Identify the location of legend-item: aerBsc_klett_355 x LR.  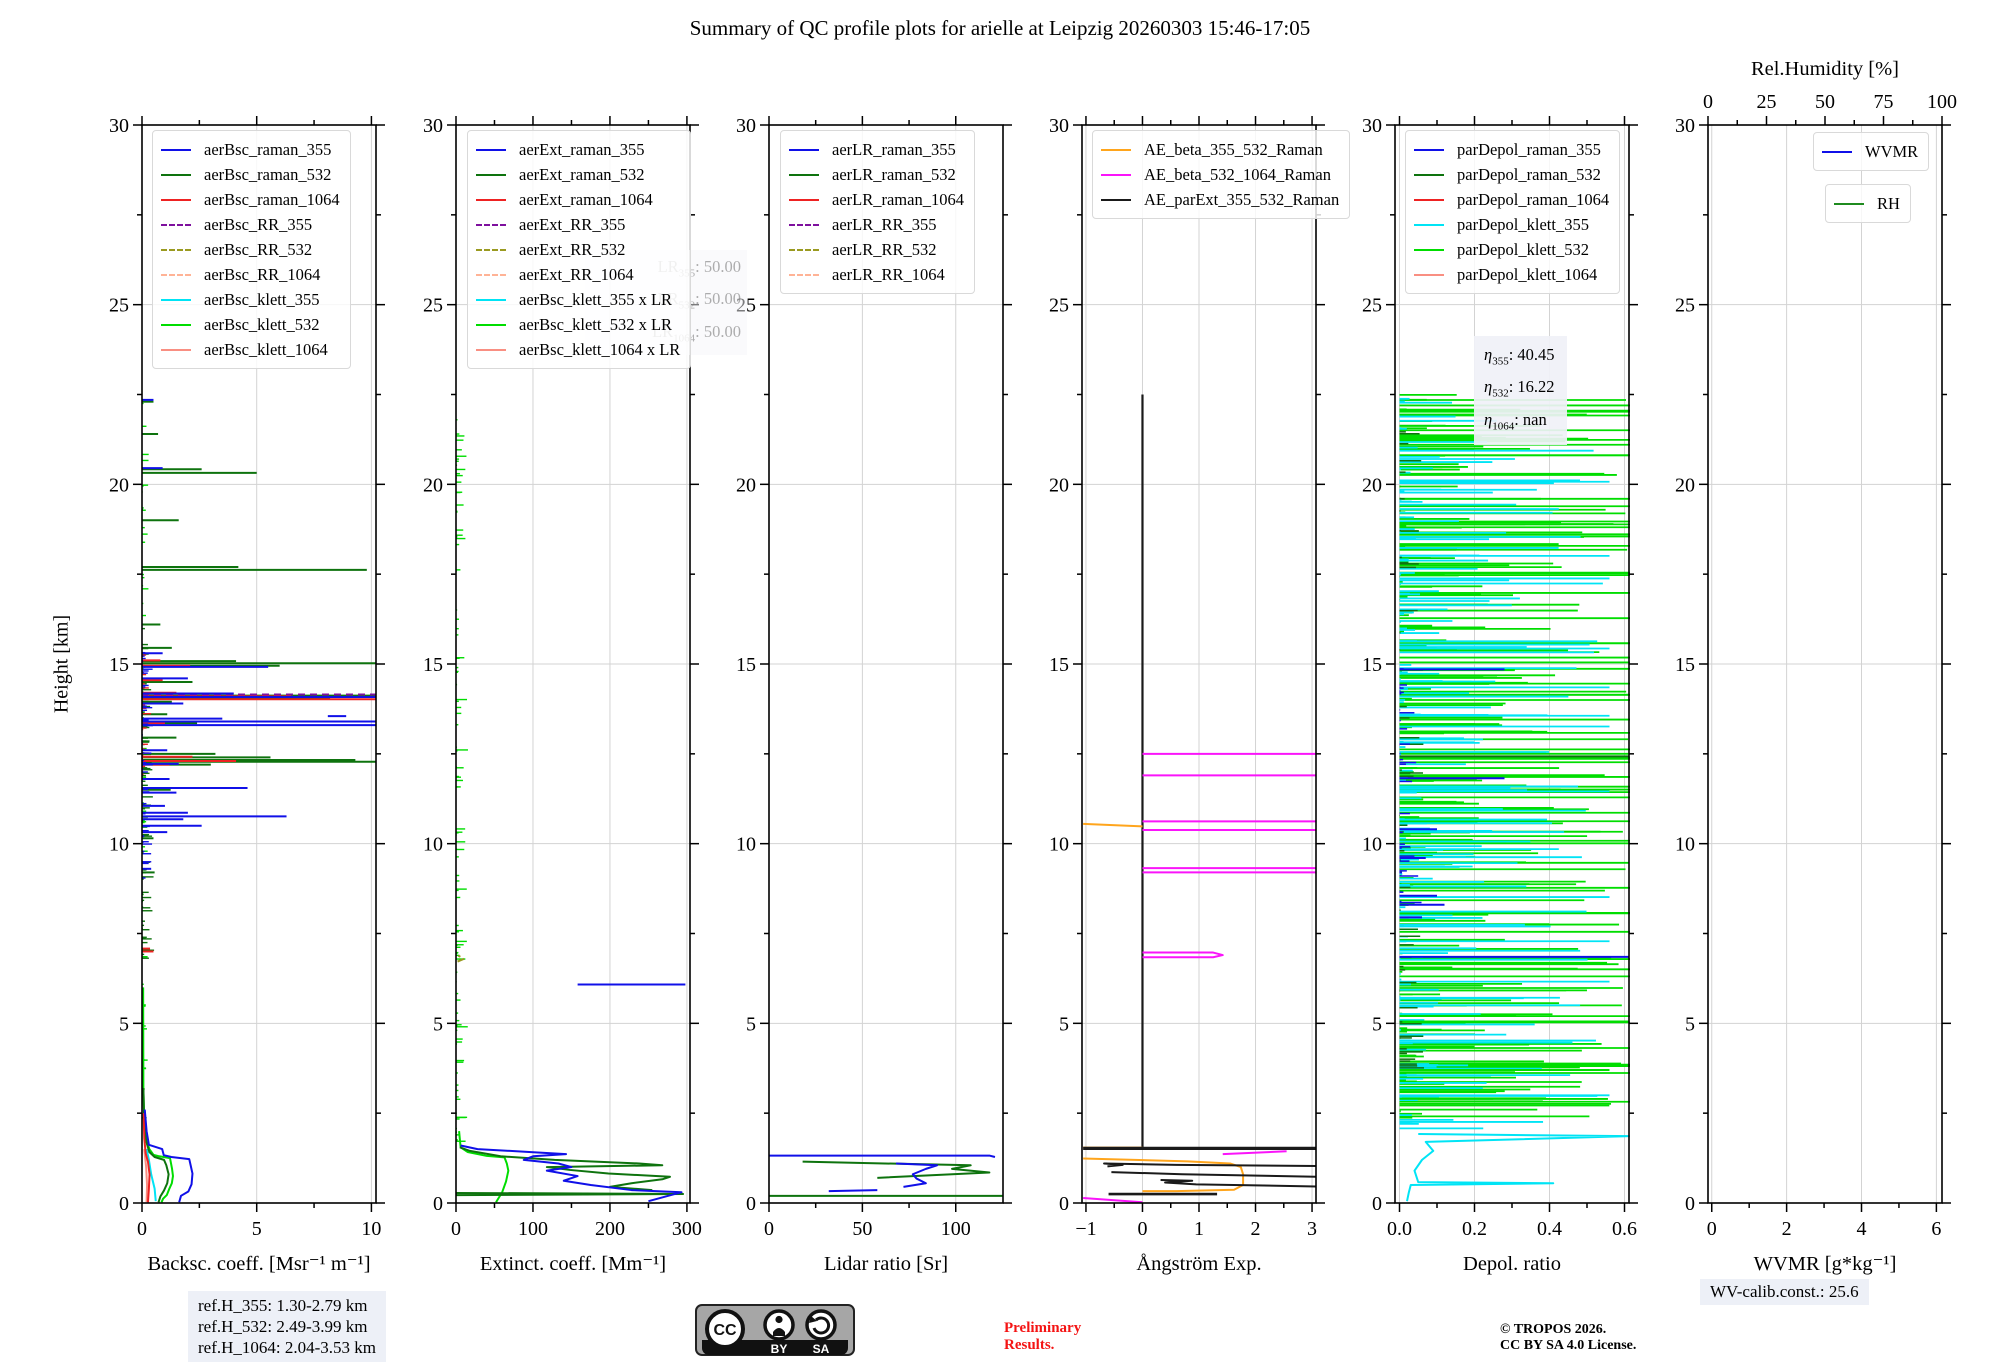
(578, 299).